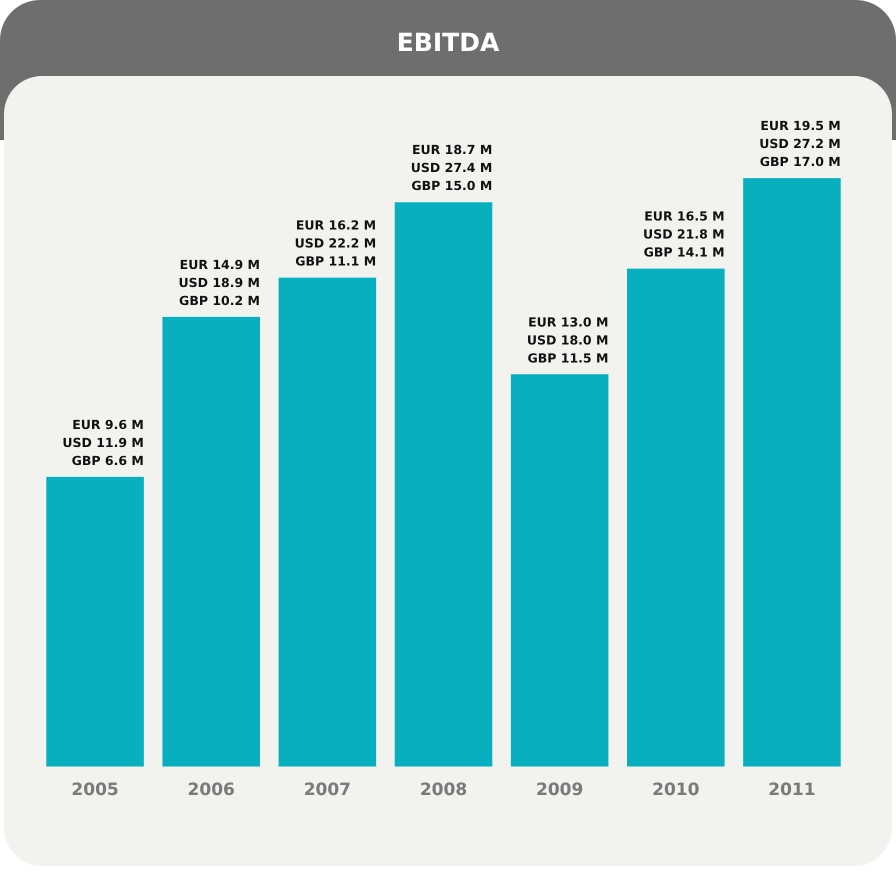 This screenshot has height=877, width=896. I want to click on data-label: EUR 19.5 M USD 27.2 M GBP 17.0 M, so click(800, 144).